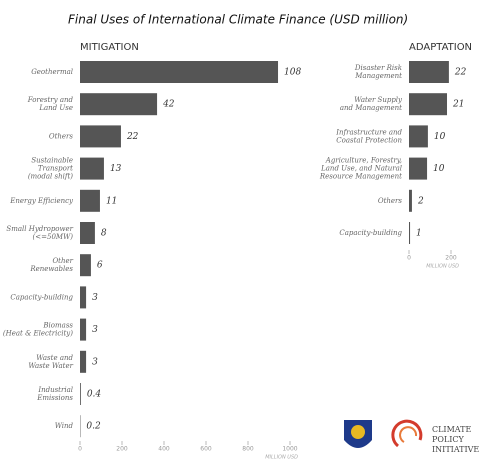 The width and height of the screenshot is (486, 473). Describe the element at coordinates (458, 105) in the screenshot. I see `value-label: 21` at that location.